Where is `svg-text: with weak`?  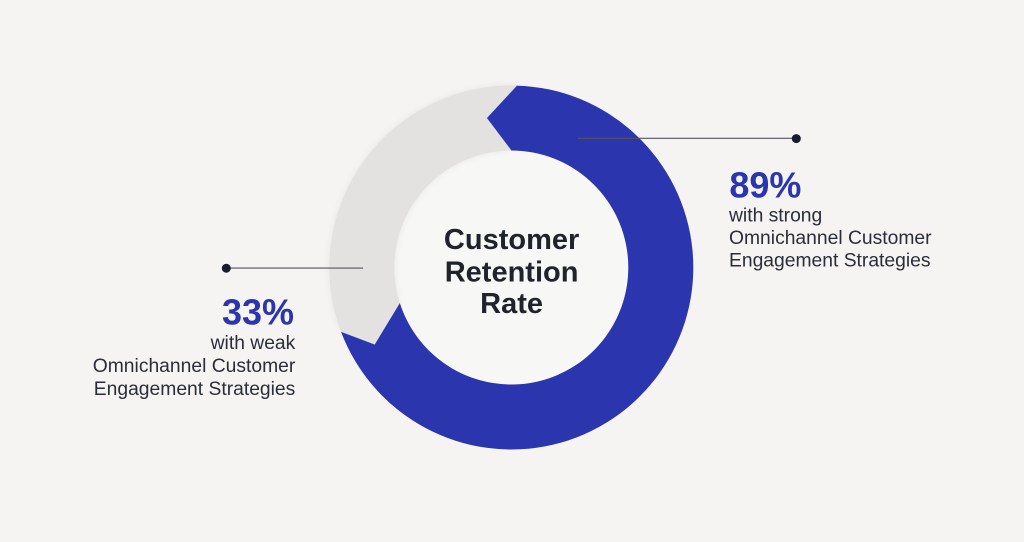 svg-text: with weak is located at coordinates (253, 343).